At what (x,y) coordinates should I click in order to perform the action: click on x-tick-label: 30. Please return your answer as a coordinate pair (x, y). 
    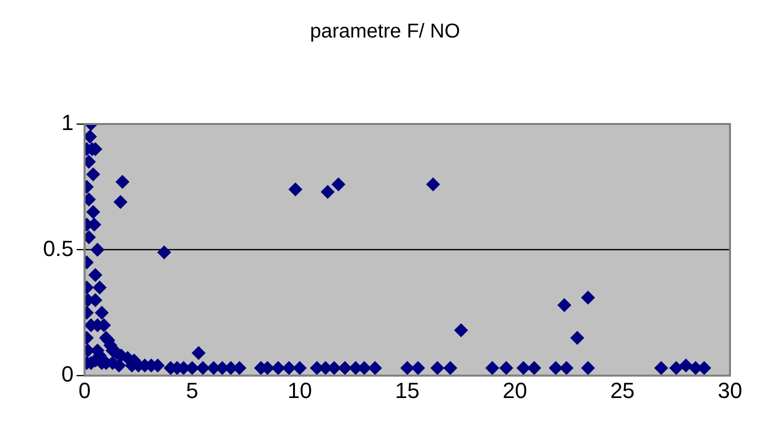
    Looking at the image, I should click on (730, 390).